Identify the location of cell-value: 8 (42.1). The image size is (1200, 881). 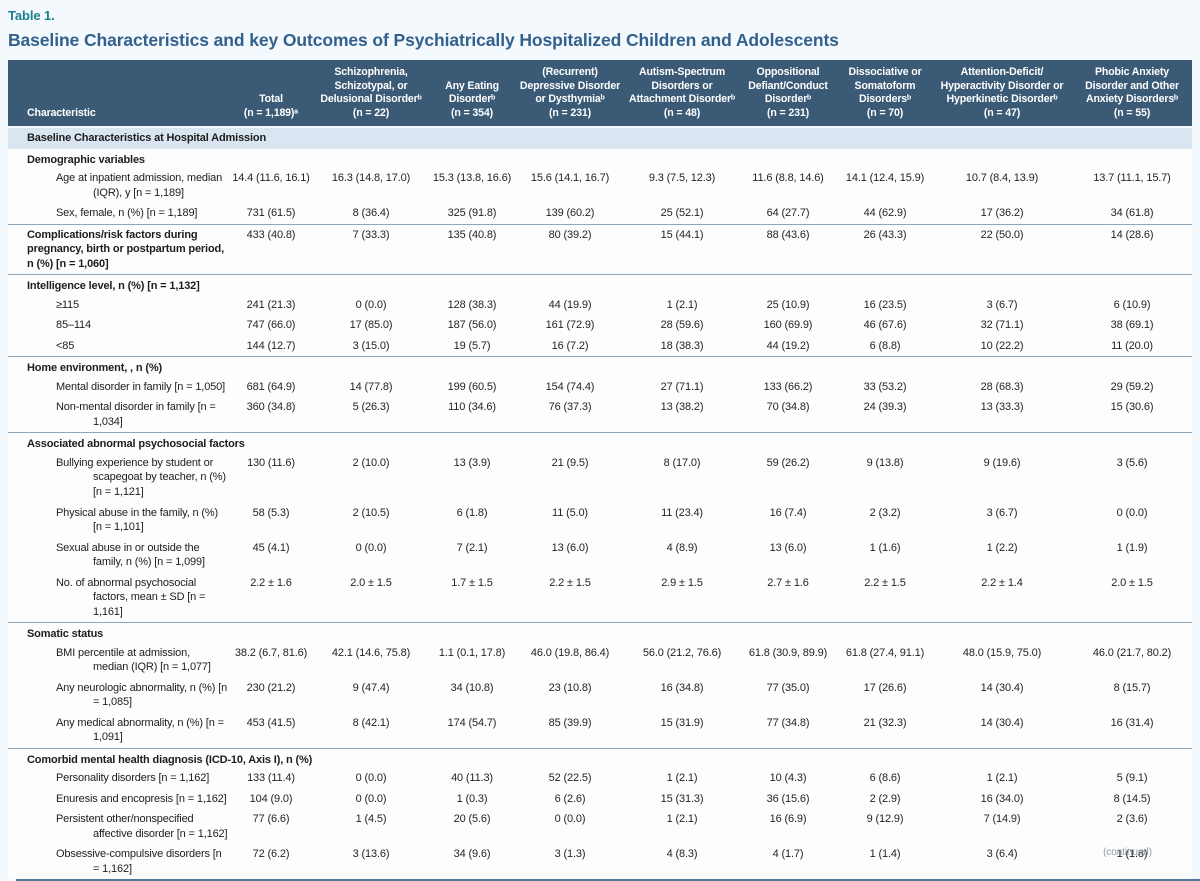
(371, 722).